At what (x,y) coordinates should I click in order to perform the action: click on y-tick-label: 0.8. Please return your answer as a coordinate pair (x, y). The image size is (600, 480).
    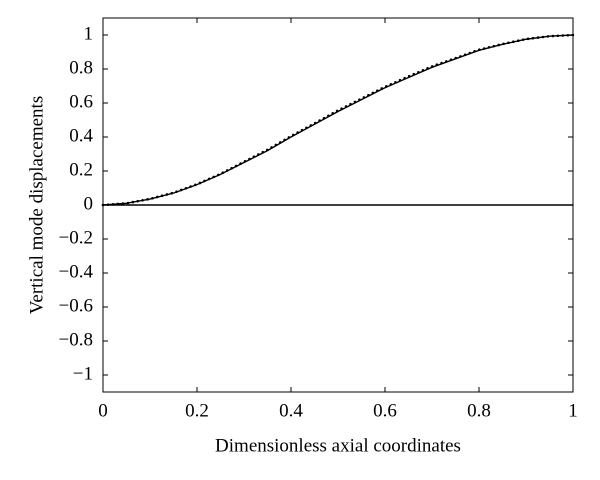
    Looking at the image, I should click on (81, 67).